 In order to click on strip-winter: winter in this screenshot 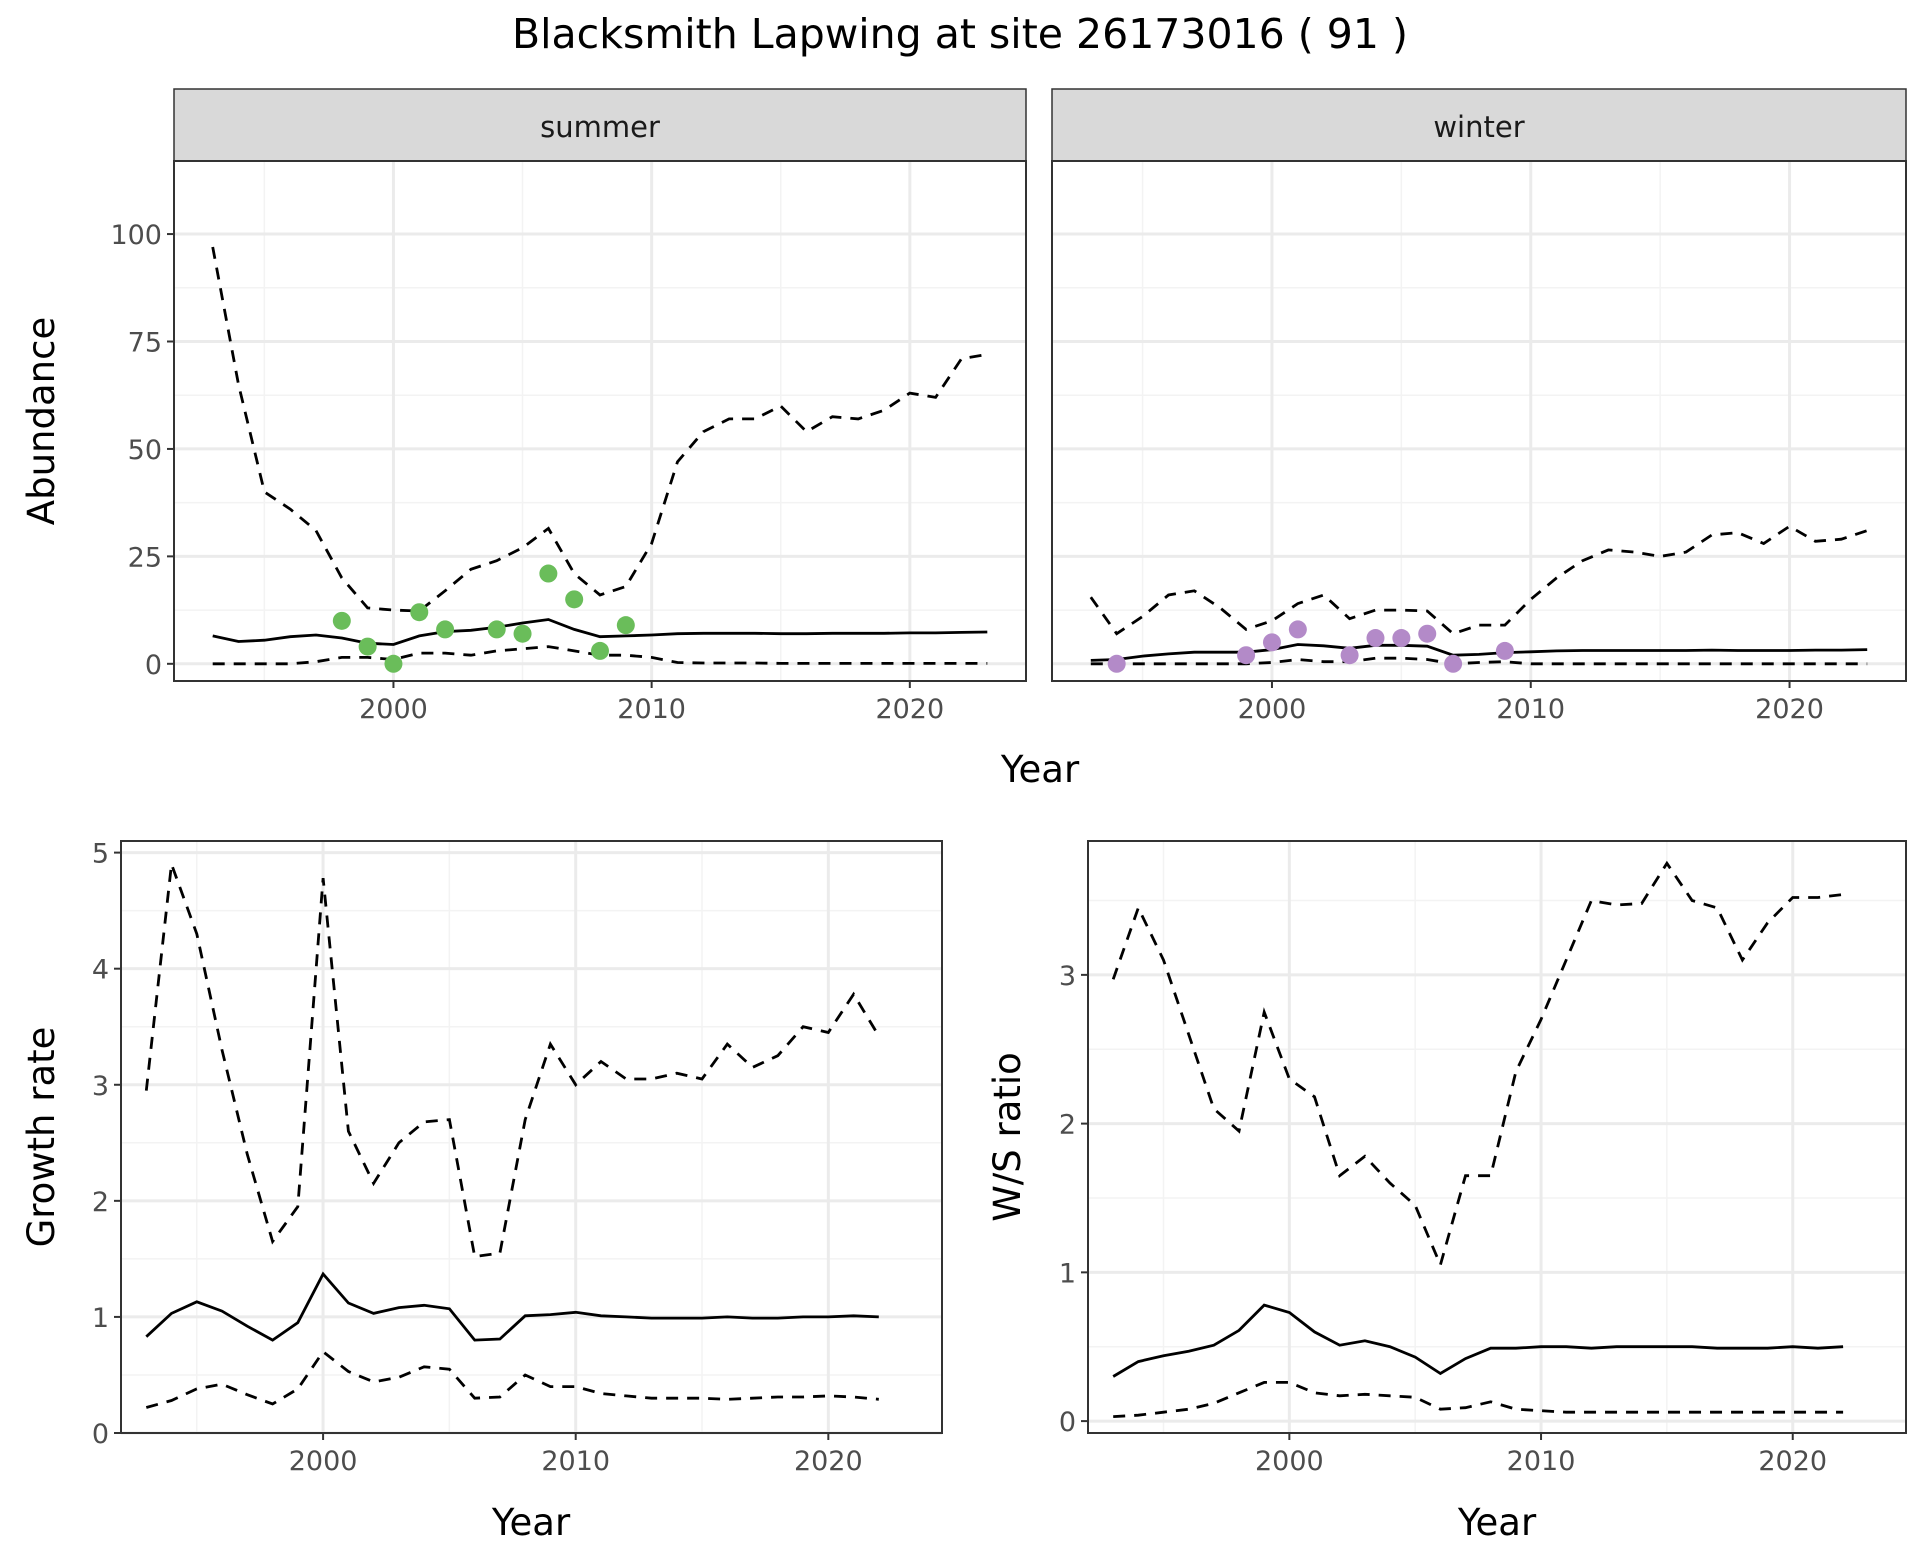, I will do `click(1479, 125)`.